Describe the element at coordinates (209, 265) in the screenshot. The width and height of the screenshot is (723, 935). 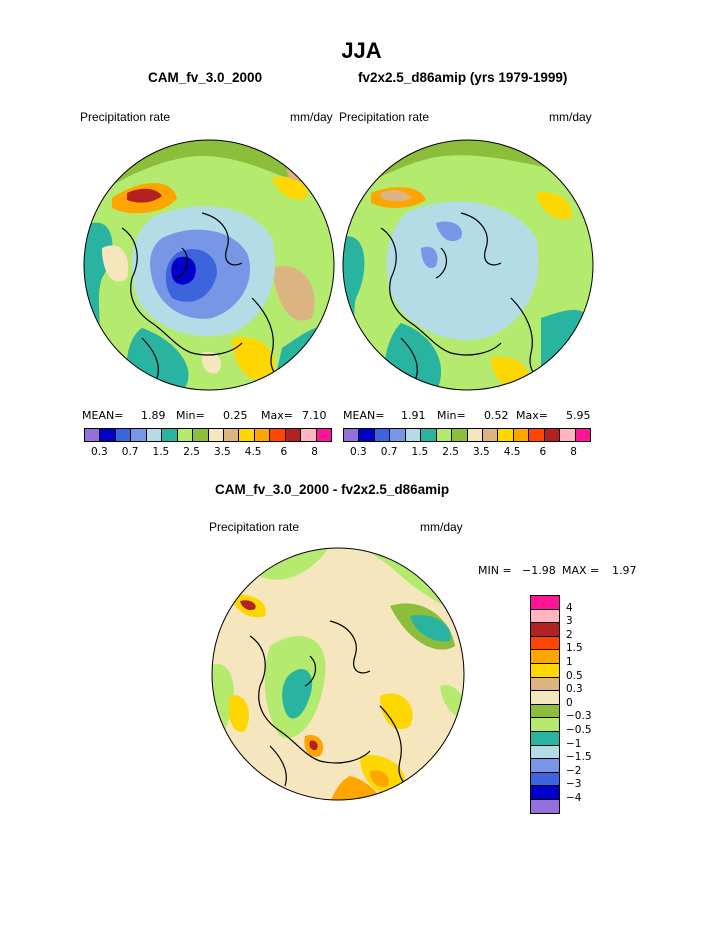
I see `left-polar-map` at that location.